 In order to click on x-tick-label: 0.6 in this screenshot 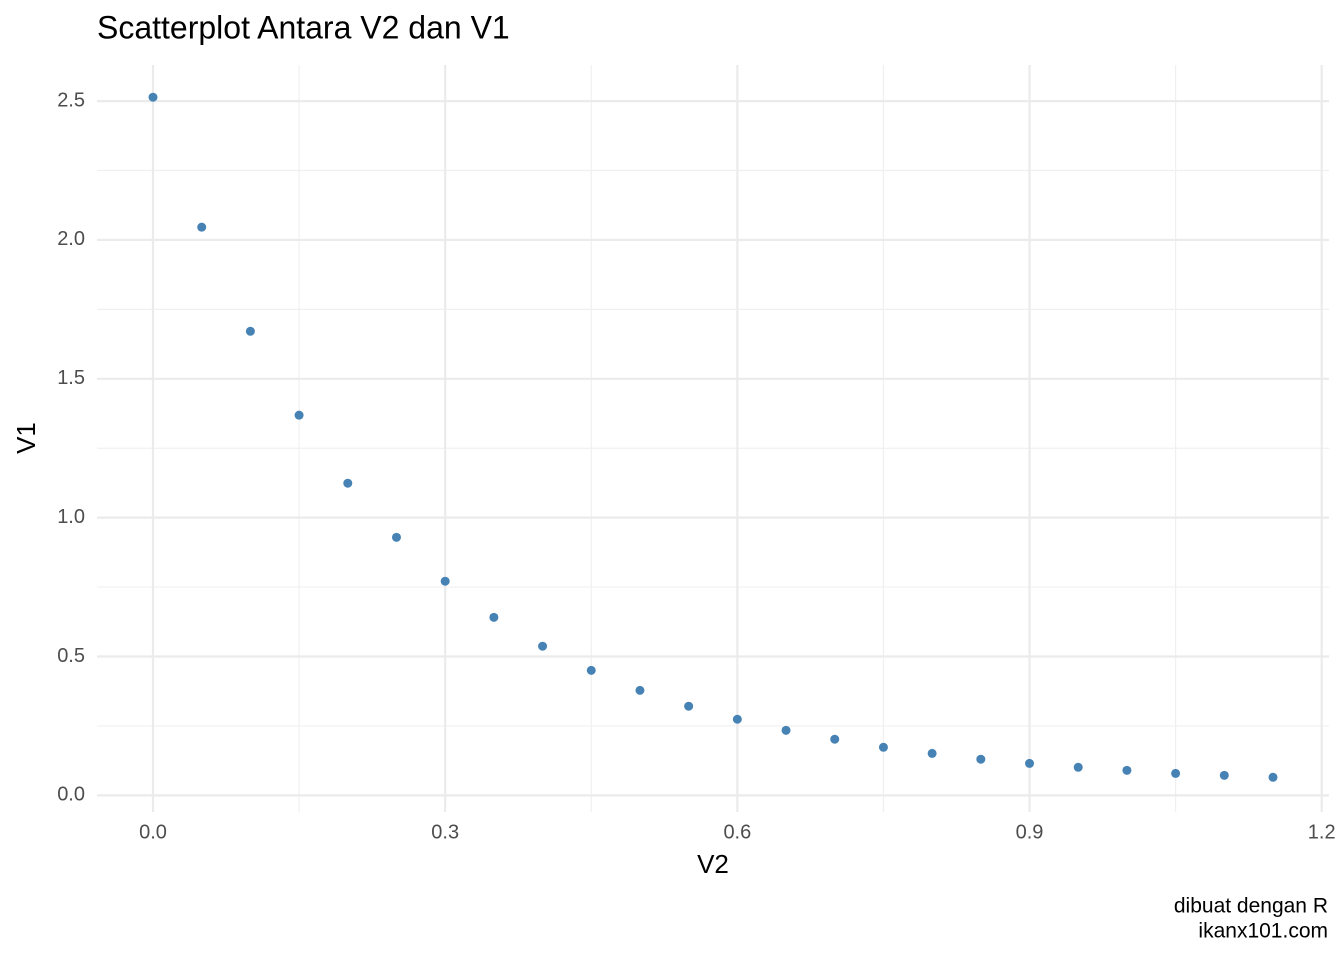, I will do `click(737, 832)`.